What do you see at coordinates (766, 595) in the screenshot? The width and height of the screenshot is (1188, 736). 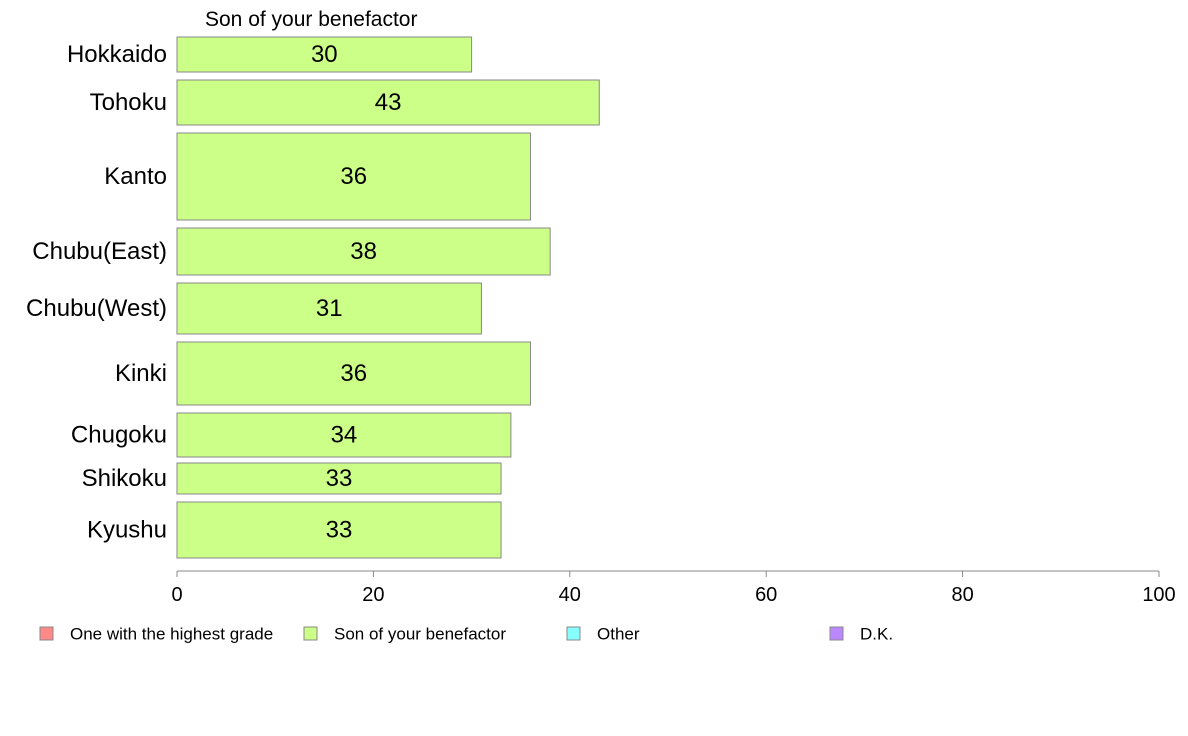 I see `x-tick-label: 60` at bounding box center [766, 595].